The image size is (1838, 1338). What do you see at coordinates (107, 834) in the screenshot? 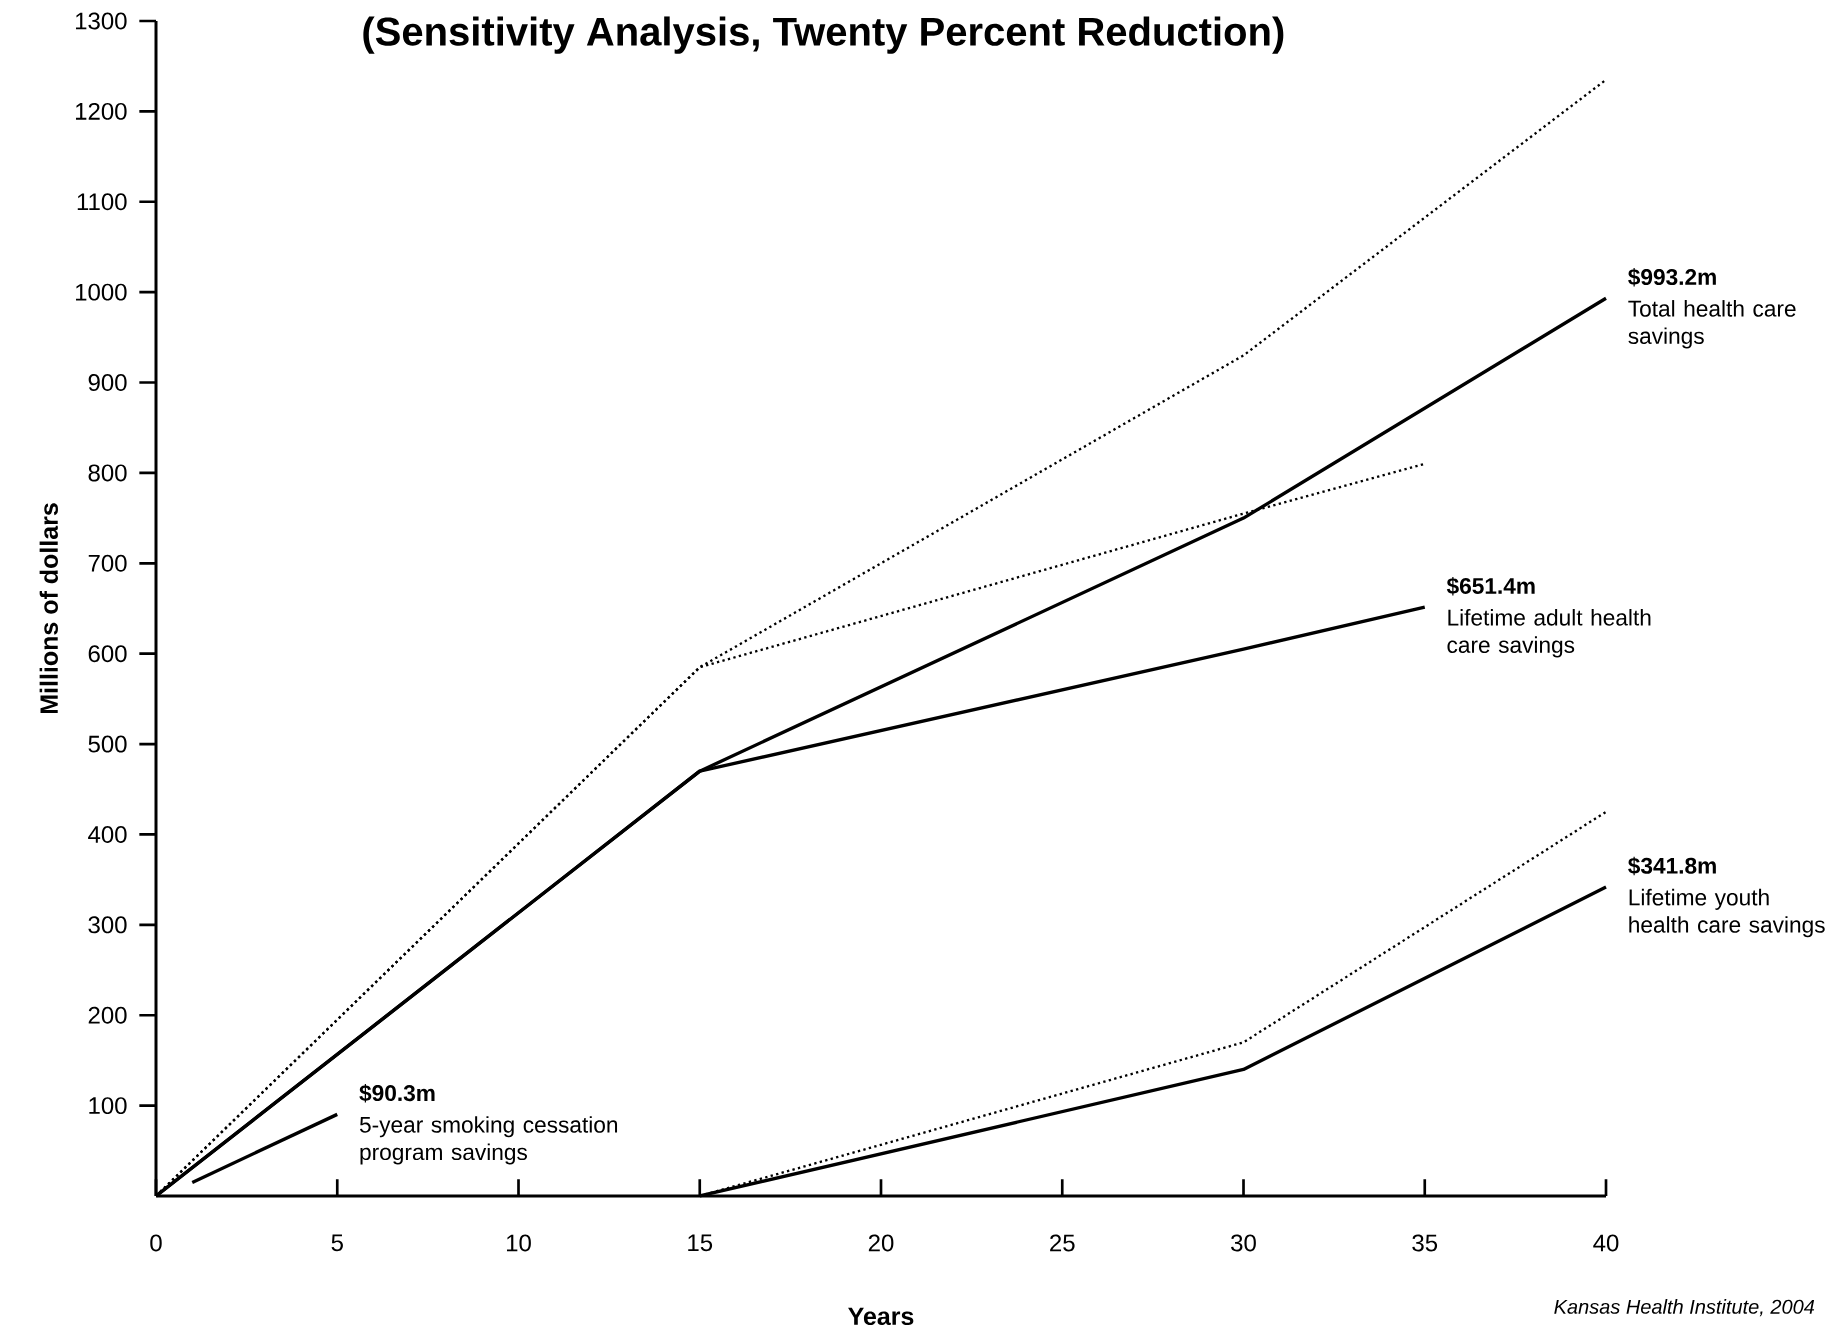
I see `y-tick-label: 400` at bounding box center [107, 834].